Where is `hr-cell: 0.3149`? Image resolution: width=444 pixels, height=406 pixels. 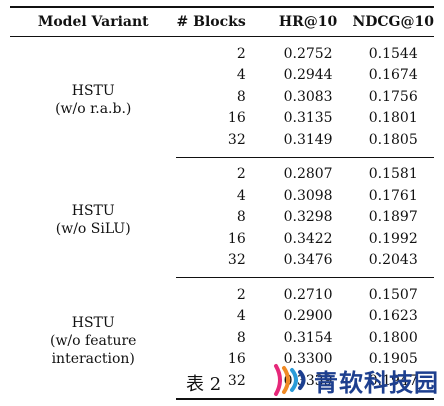 hr-cell: 0.3149 is located at coordinates (308, 143).